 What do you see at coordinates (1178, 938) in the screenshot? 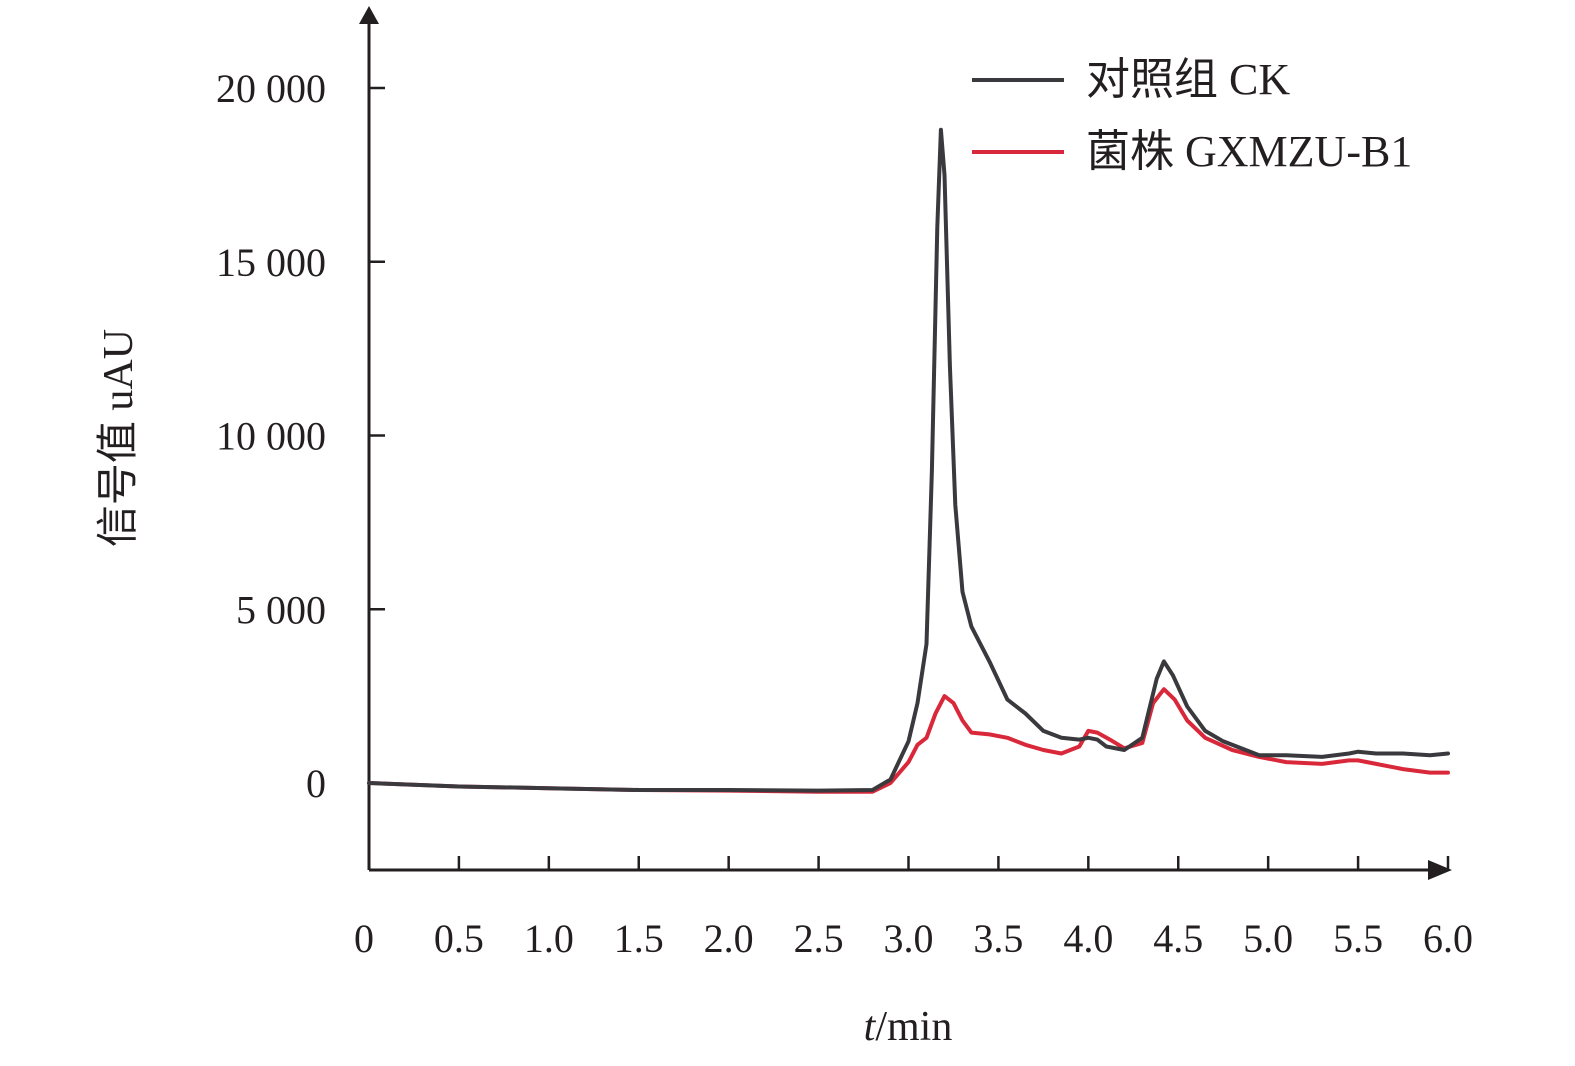
I see `x-tick-label: 4.5` at bounding box center [1178, 938].